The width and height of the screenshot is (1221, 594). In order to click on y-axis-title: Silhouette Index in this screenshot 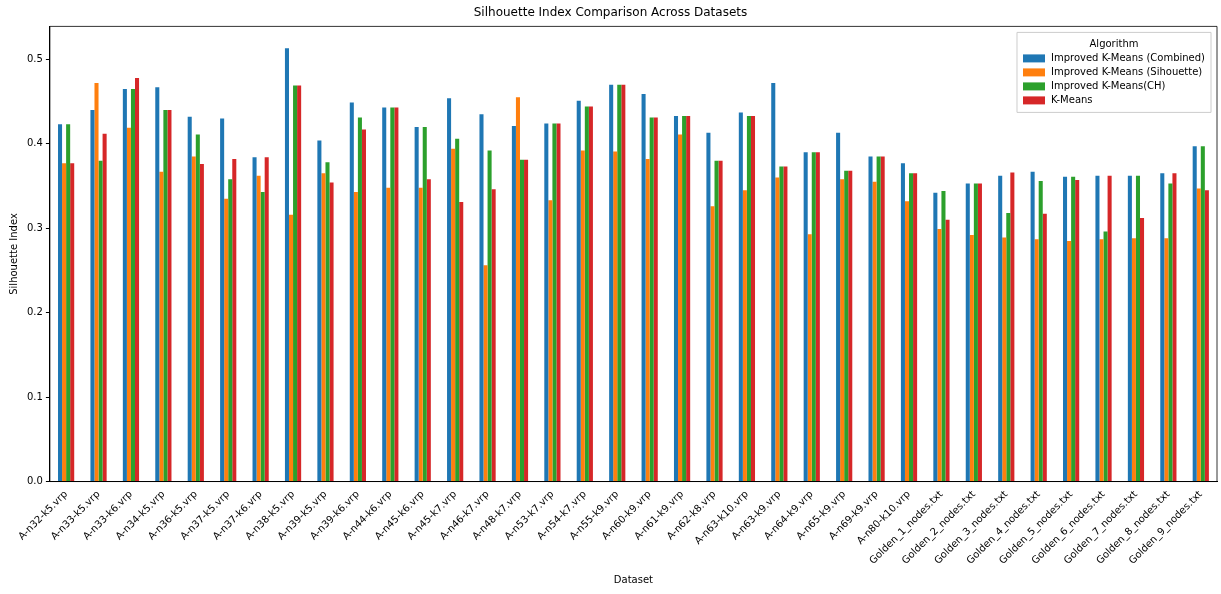, I will do `click(13, 254)`.